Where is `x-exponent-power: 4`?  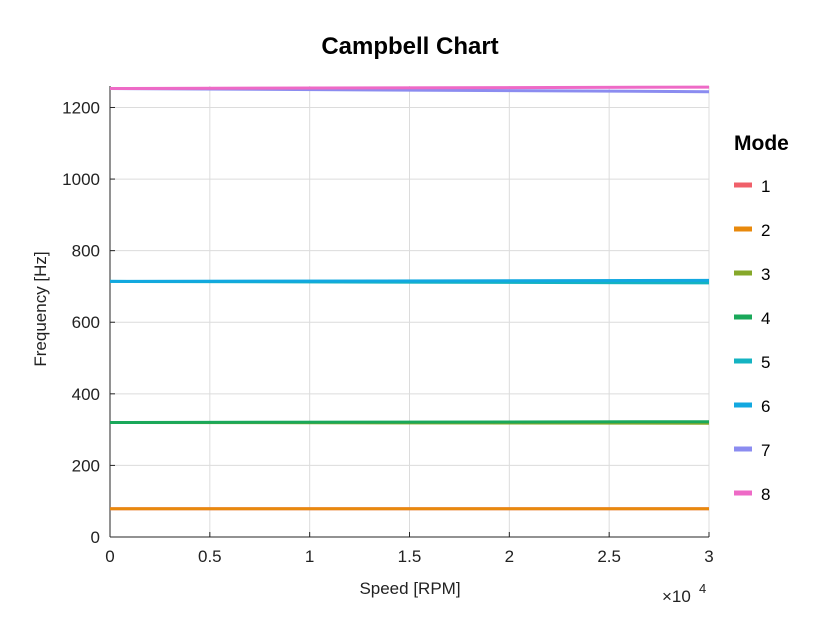 x-exponent-power: 4 is located at coordinates (702, 588).